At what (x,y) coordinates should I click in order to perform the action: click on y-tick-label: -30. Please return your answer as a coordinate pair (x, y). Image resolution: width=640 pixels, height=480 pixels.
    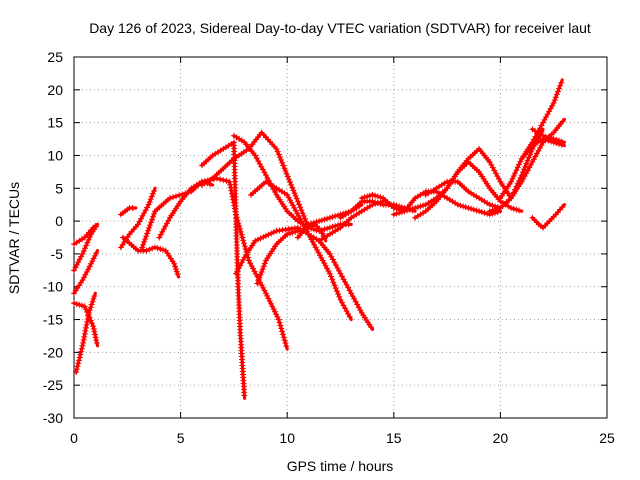
    Looking at the image, I should click on (53, 418).